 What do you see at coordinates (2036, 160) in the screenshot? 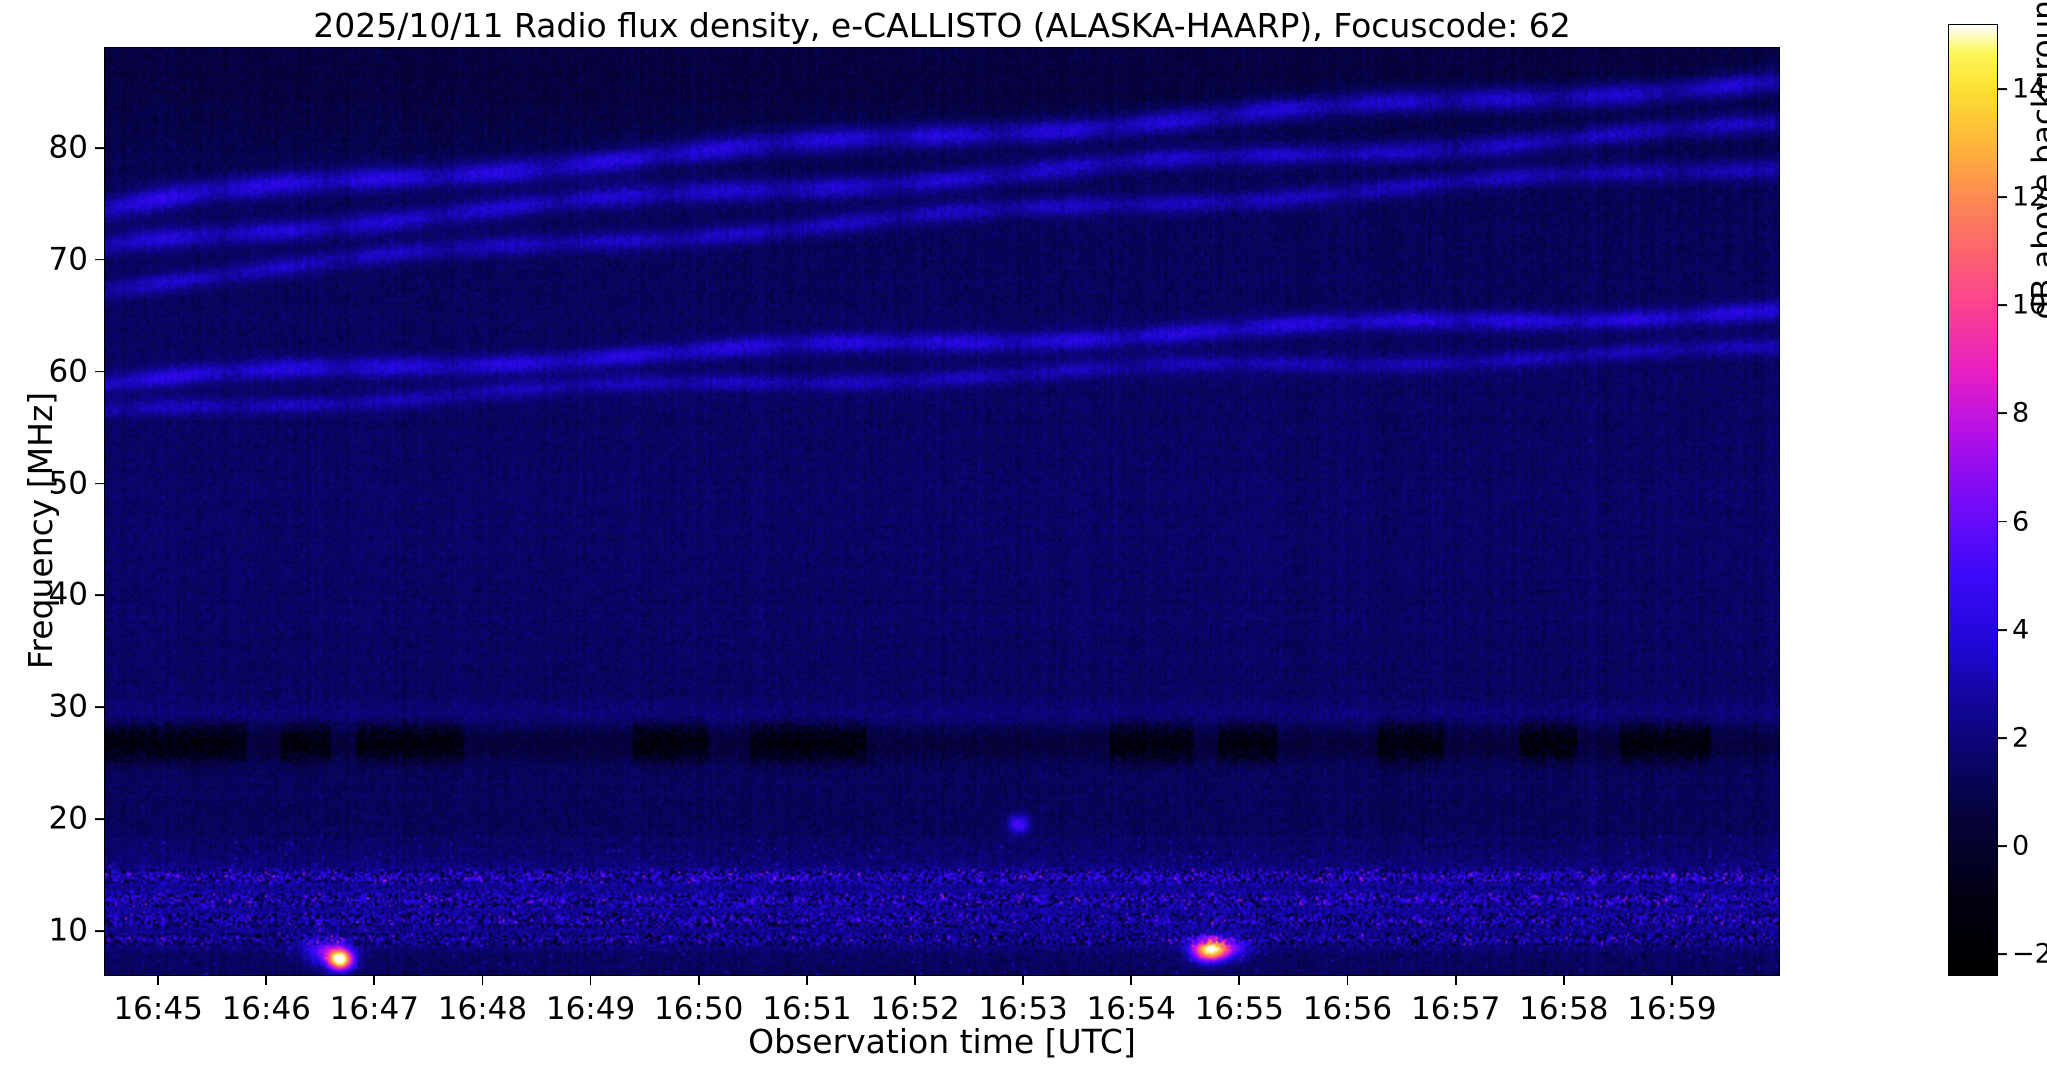
I see `colorbar-title: dB above background` at bounding box center [2036, 160].